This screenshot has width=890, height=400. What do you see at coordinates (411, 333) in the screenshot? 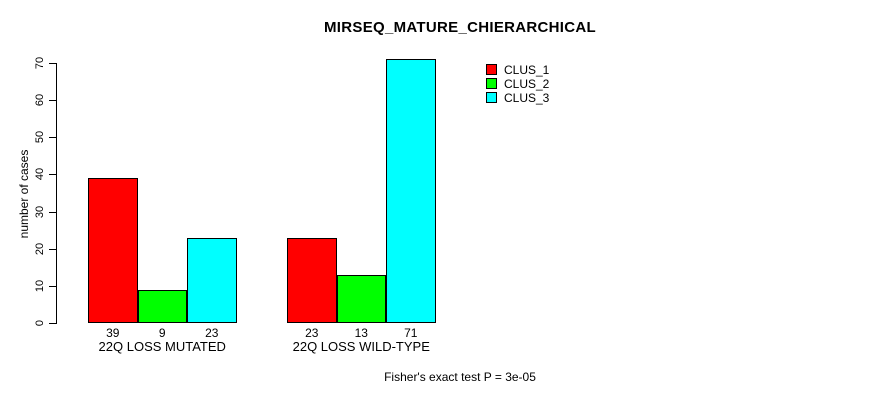
I see `bar-value-label: 71` at bounding box center [411, 333].